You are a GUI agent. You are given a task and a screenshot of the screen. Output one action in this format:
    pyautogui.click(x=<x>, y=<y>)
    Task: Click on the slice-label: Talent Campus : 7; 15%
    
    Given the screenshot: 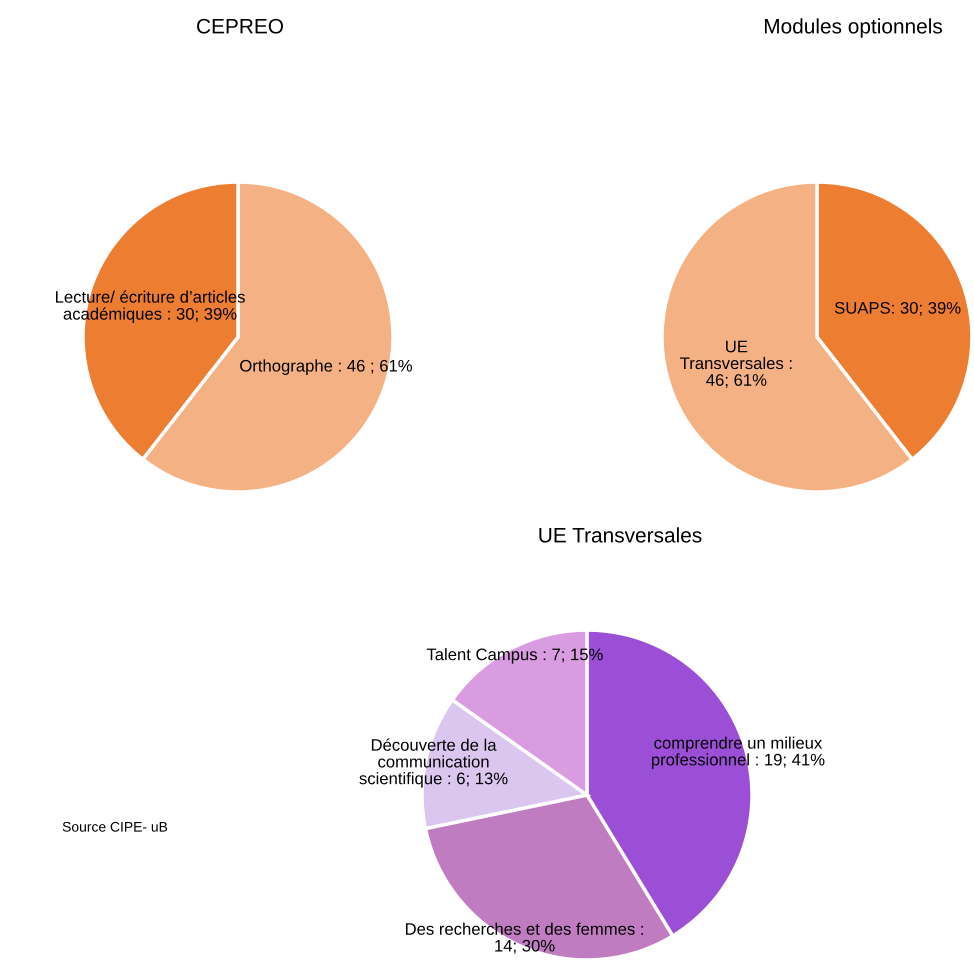 What is the action you would take?
    pyautogui.click(x=514, y=656)
    